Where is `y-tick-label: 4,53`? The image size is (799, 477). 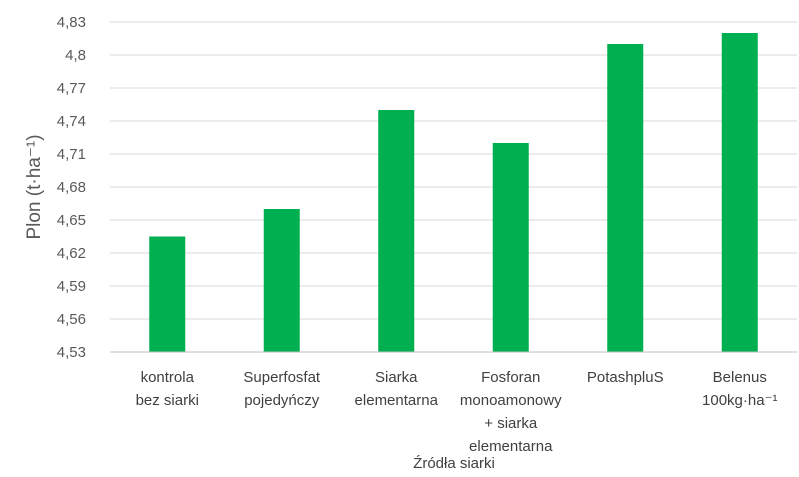 y-tick-label: 4,53 is located at coordinates (71, 352).